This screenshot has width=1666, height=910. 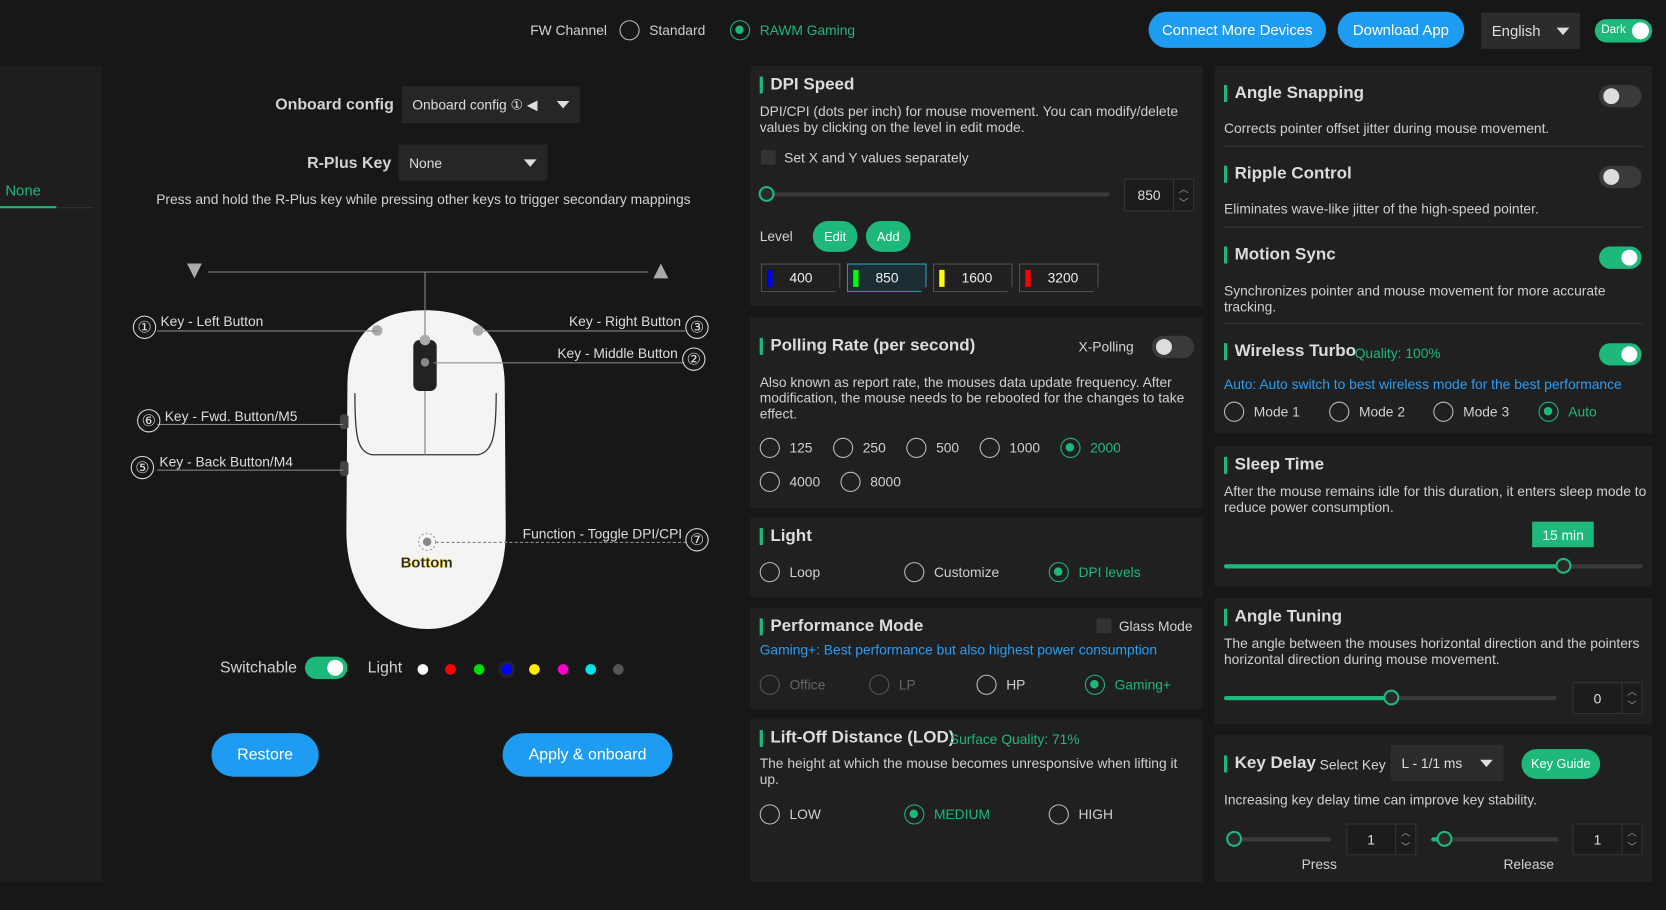 What do you see at coordinates (892, 684) in the screenshot?
I see `perf-radio-lp: LP` at bounding box center [892, 684].